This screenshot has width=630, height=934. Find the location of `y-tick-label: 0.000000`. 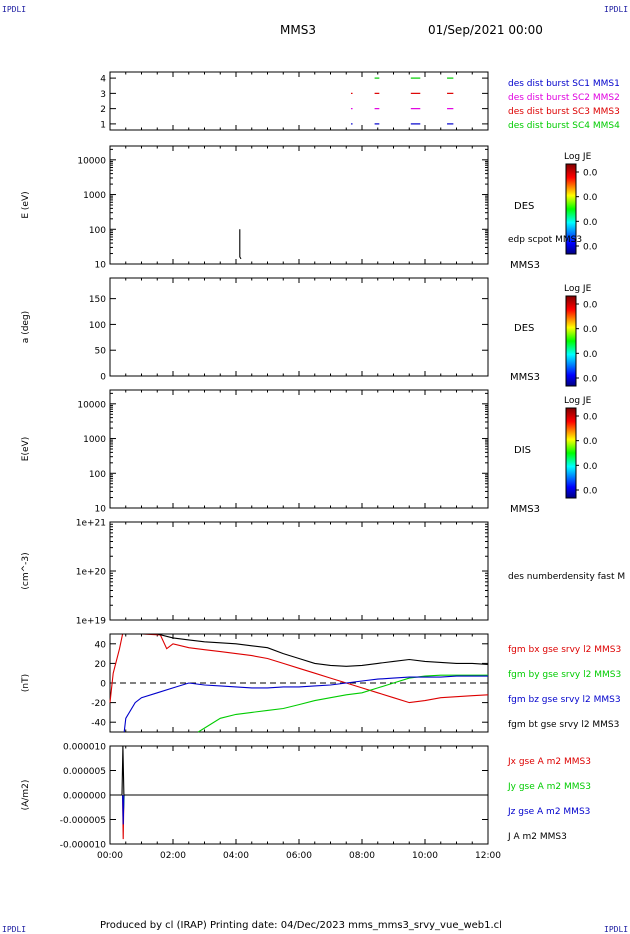

y-tick-label: 0.000000 is located at coordinates (84, 797).